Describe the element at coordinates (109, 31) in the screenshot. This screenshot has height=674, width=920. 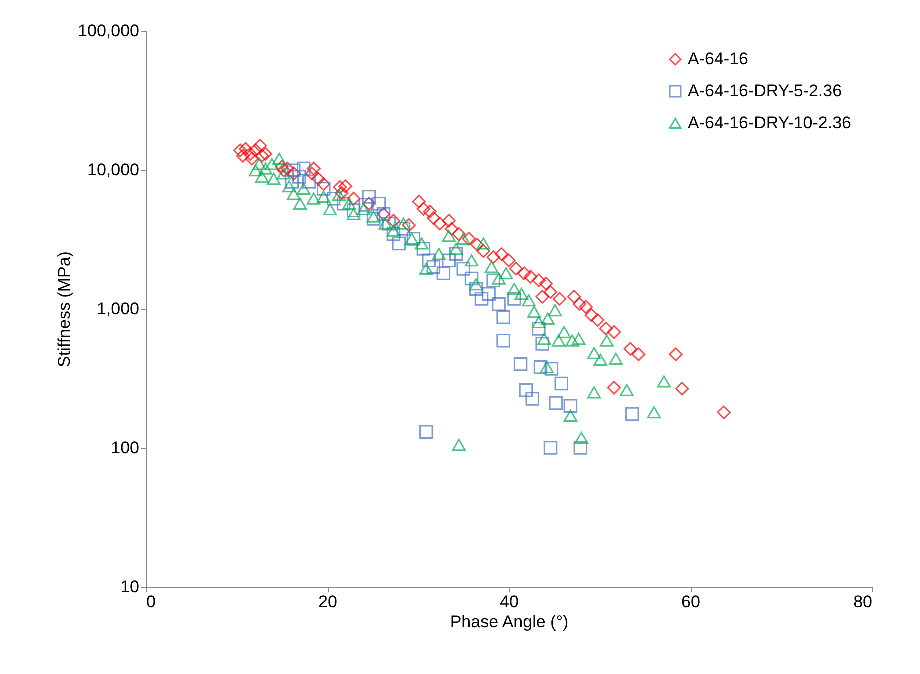
I see `y-tick-label: 100,000` at that location.